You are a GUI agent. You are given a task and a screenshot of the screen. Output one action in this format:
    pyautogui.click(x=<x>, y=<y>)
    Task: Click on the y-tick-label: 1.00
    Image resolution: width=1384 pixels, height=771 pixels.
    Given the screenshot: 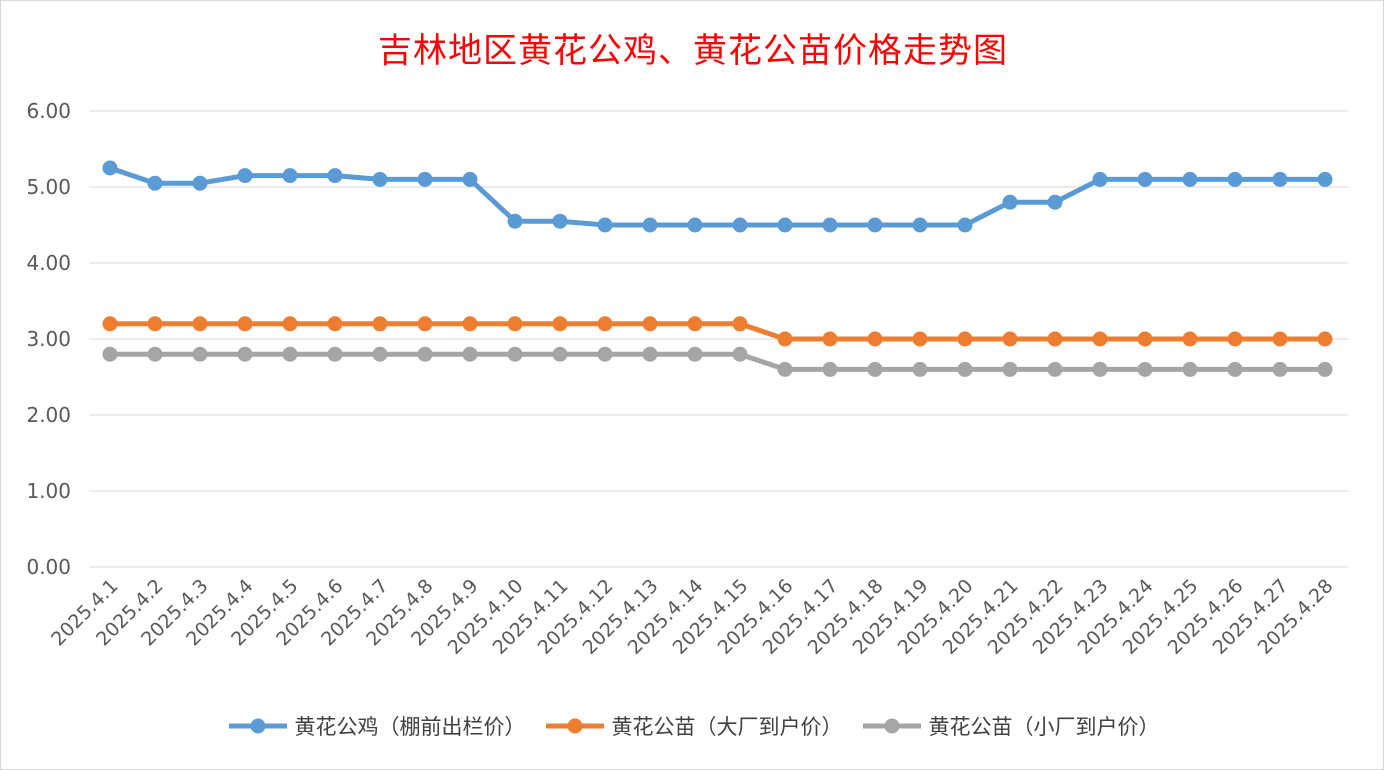 What is the action you would take?
    pyautogui.click(x=48, y=491)
    